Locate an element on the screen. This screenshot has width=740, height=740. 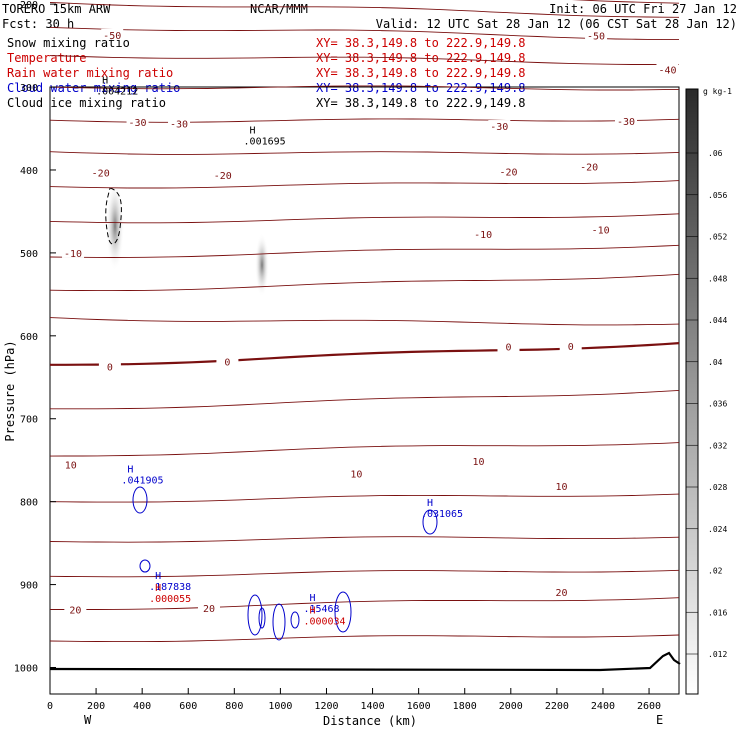
isotherm-label: -10 is located at coordinates (483, 235).